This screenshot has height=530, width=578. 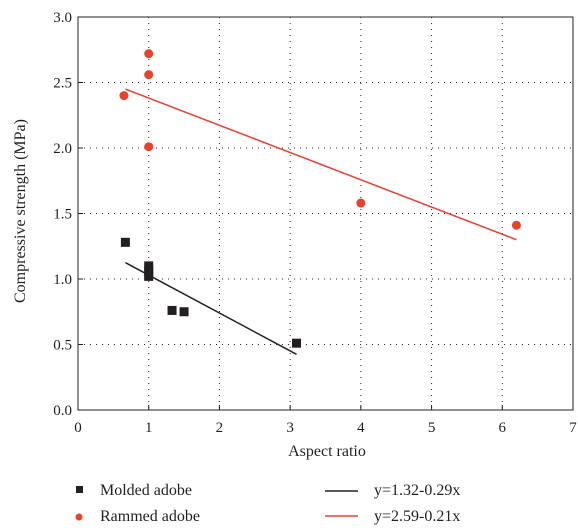 What do you see at coordinates (62, 346) in the screenshot?
I see `y-tick-label: 0.5` at bounding box center [62, 346].